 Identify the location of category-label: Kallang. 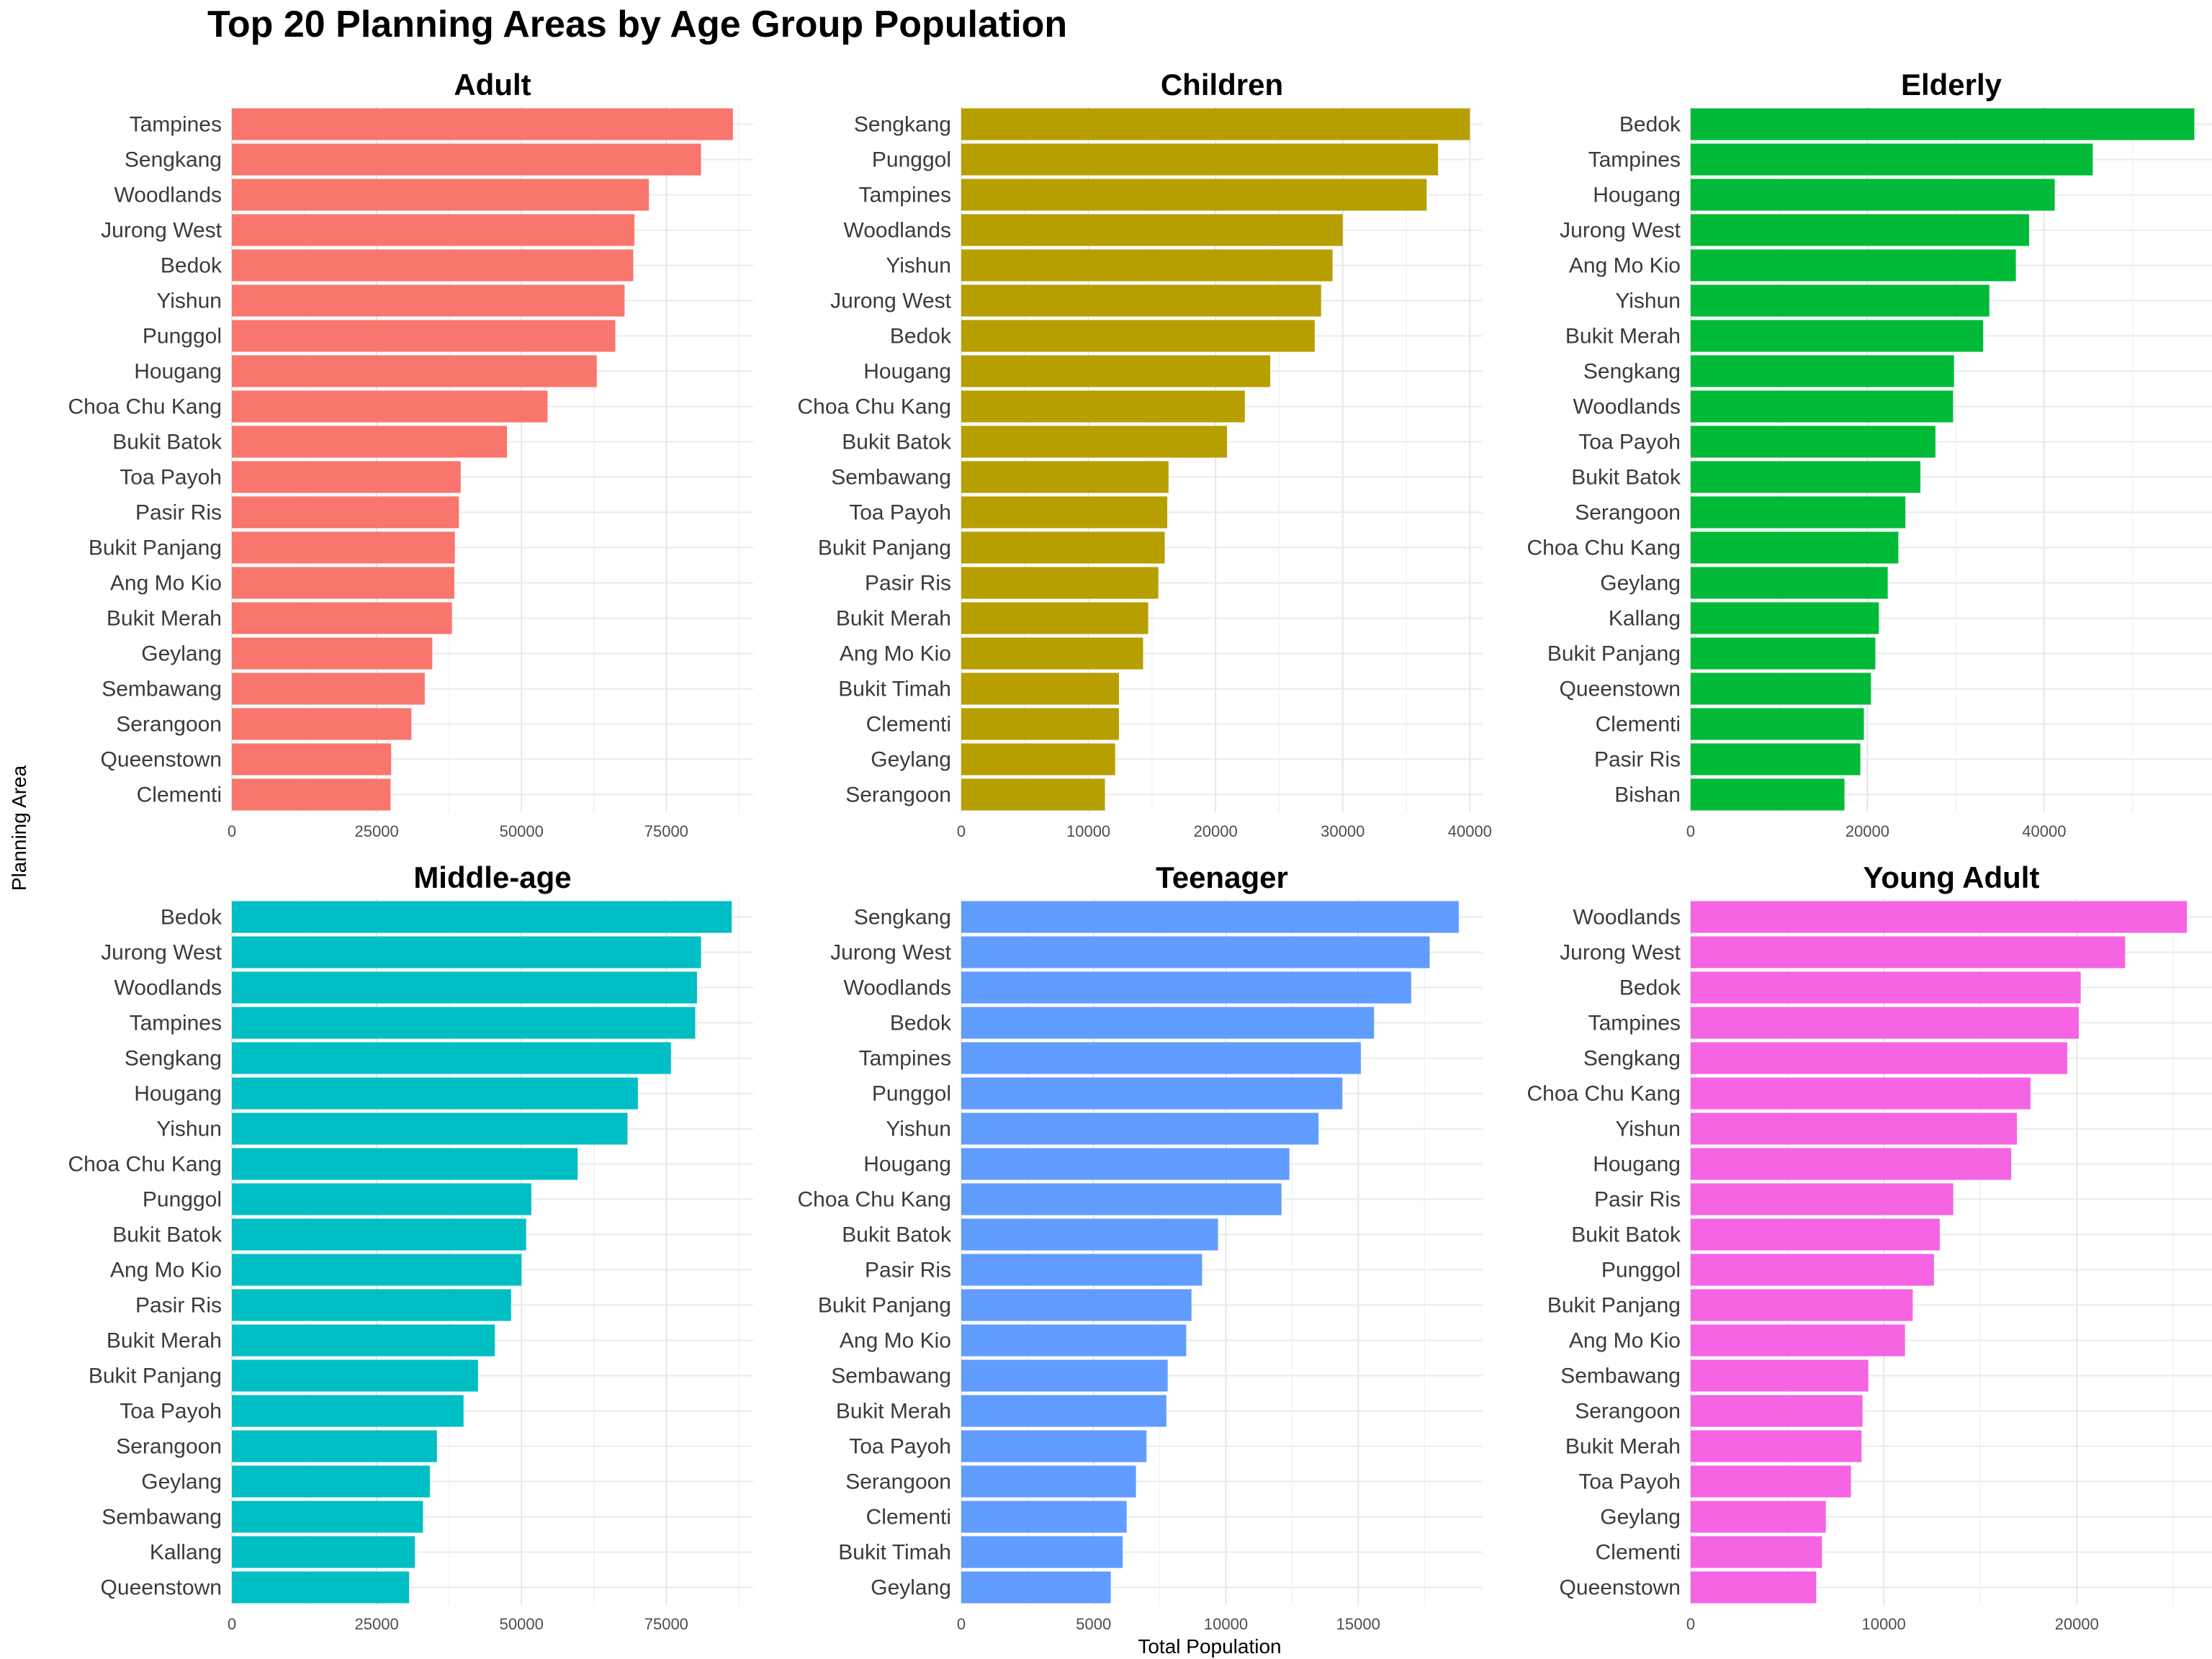
(186, 1553).